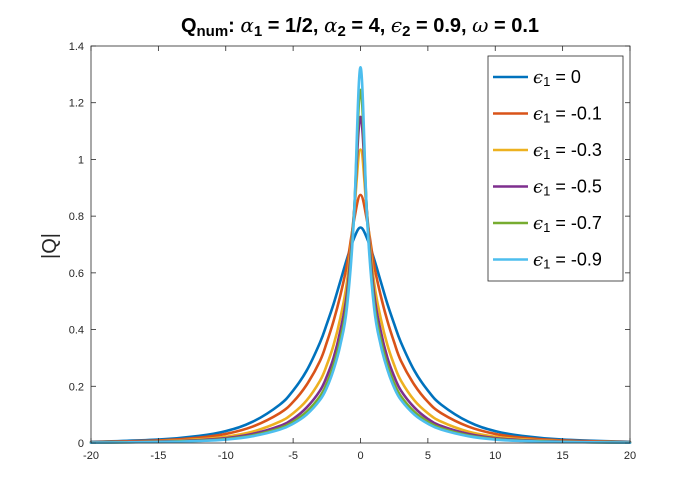 Image resolution: width=697 pixels, height=499 pixels. I want to click on title-part: ϵ, so click(396, 25).